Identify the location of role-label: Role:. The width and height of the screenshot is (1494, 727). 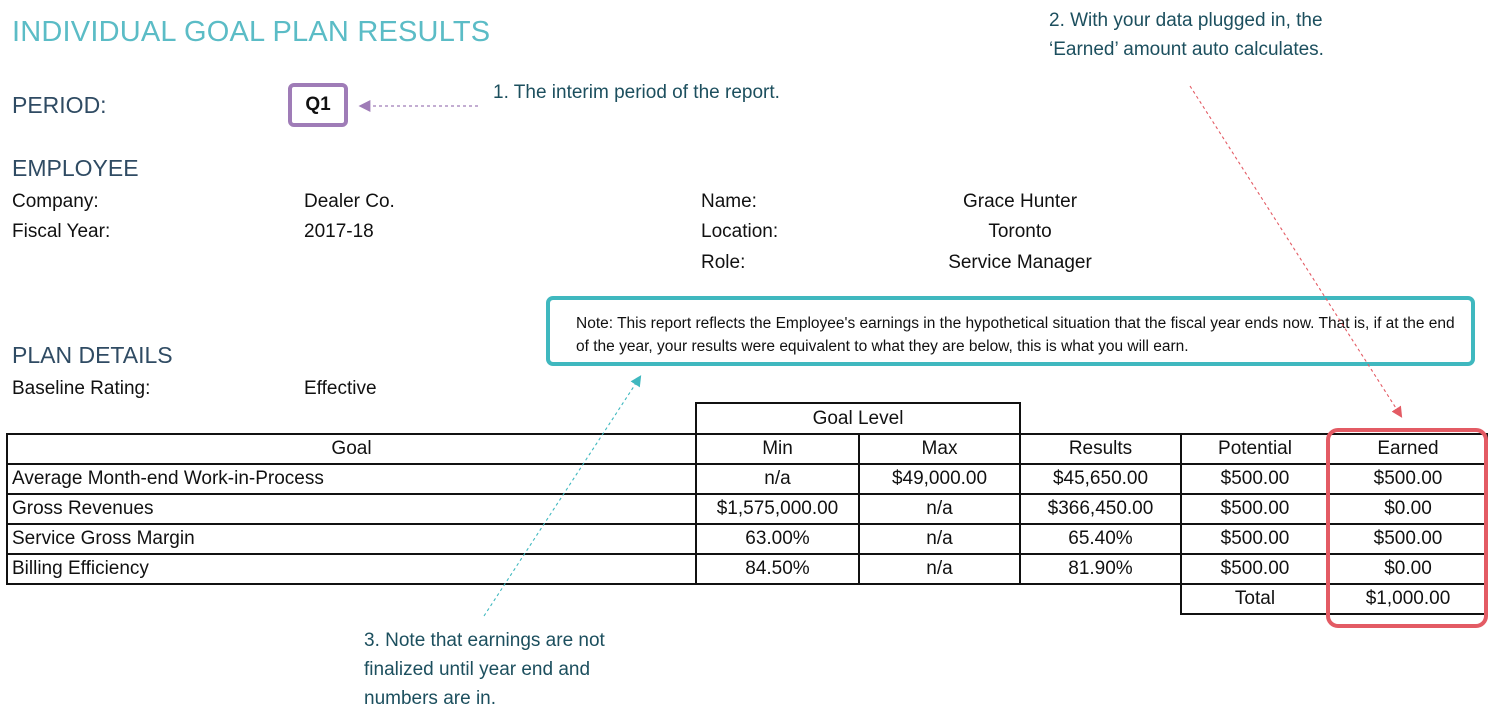
(723, 262).